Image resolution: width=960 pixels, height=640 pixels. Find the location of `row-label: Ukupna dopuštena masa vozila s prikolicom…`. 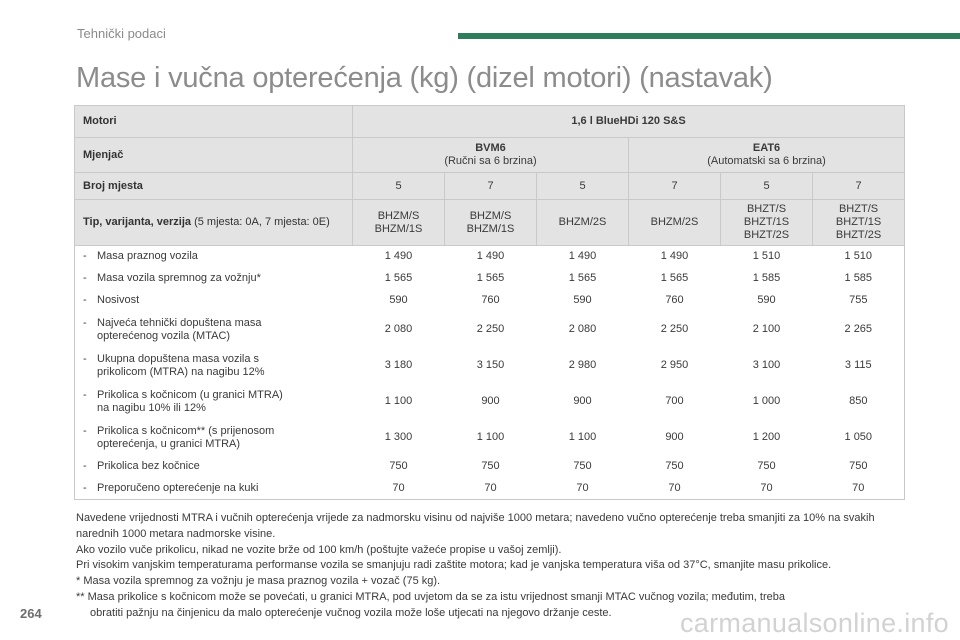

row-label: Ukupna dopuštena masa vozila s prikolicom… is located at coordinates (224, 366).